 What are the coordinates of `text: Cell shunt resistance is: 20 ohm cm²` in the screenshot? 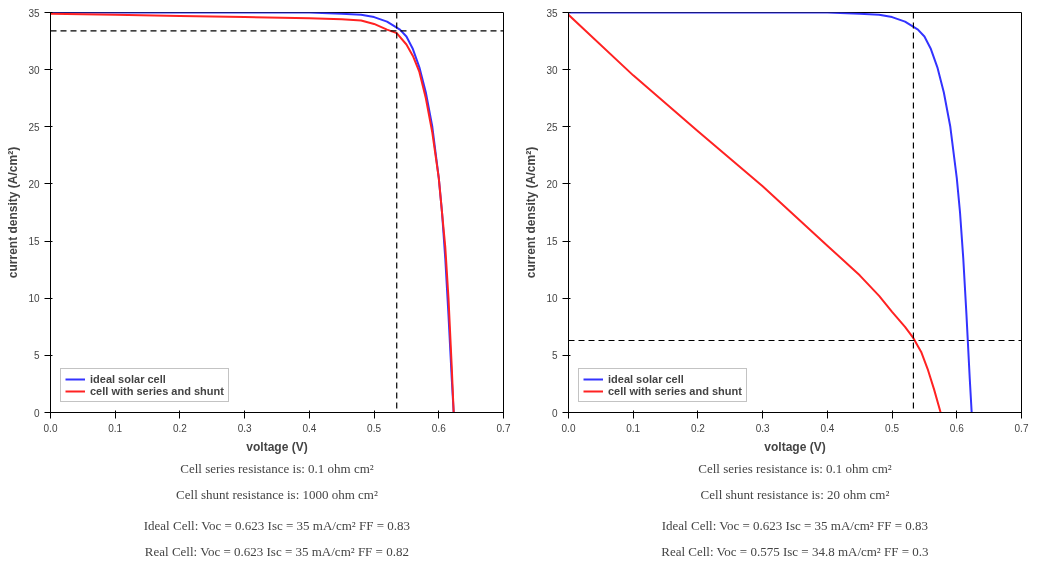 It's located at (795, 494).